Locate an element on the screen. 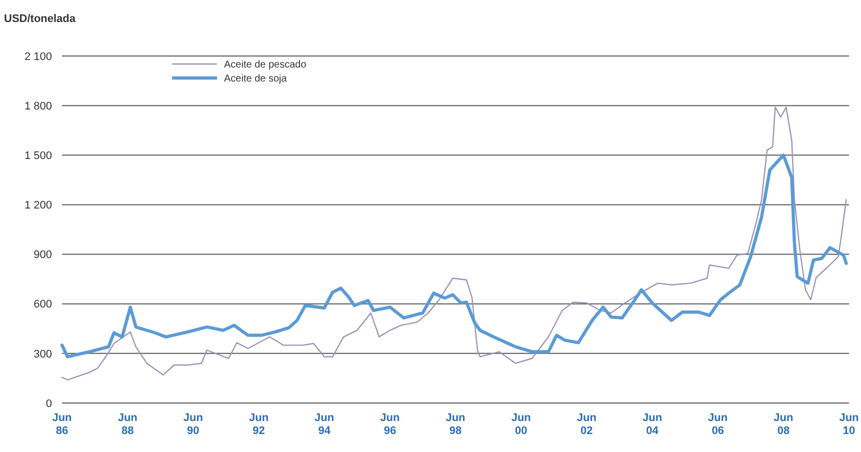 The image size is (861, 452). x-tick-label: Jun 08 is located at coordinates (784, 424).